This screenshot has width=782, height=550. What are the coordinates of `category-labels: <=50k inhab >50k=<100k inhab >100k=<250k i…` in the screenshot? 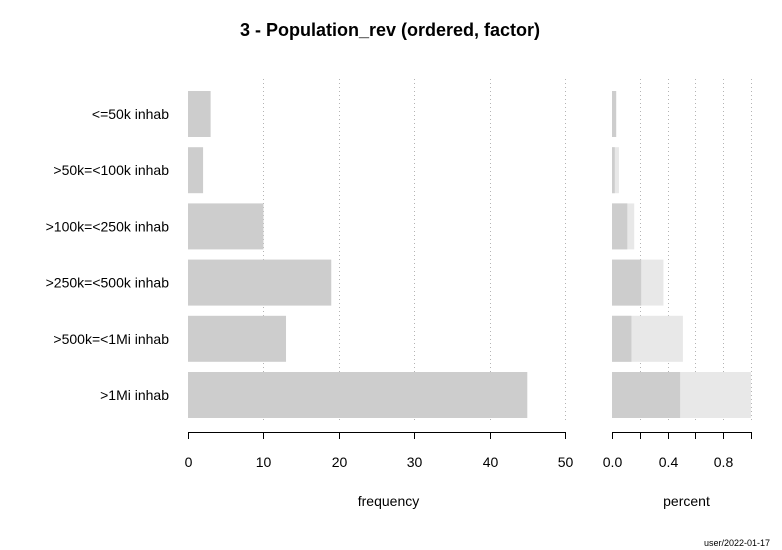 It's located at (108, 254).